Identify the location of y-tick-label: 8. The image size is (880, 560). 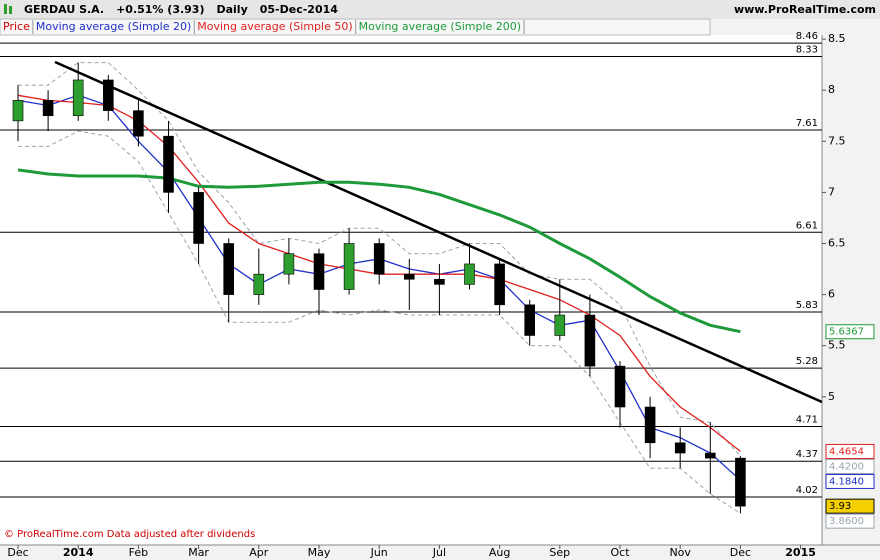
(831, 89).